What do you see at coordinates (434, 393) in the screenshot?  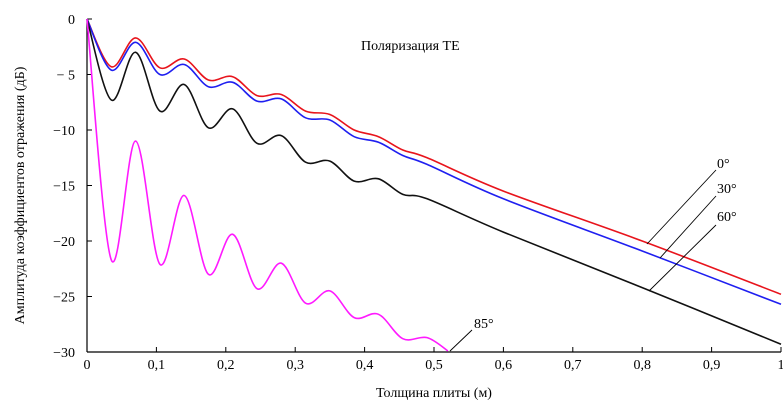 I see `x-axis-title: Толщина плиты (м)` at bounding box center [434, 393].